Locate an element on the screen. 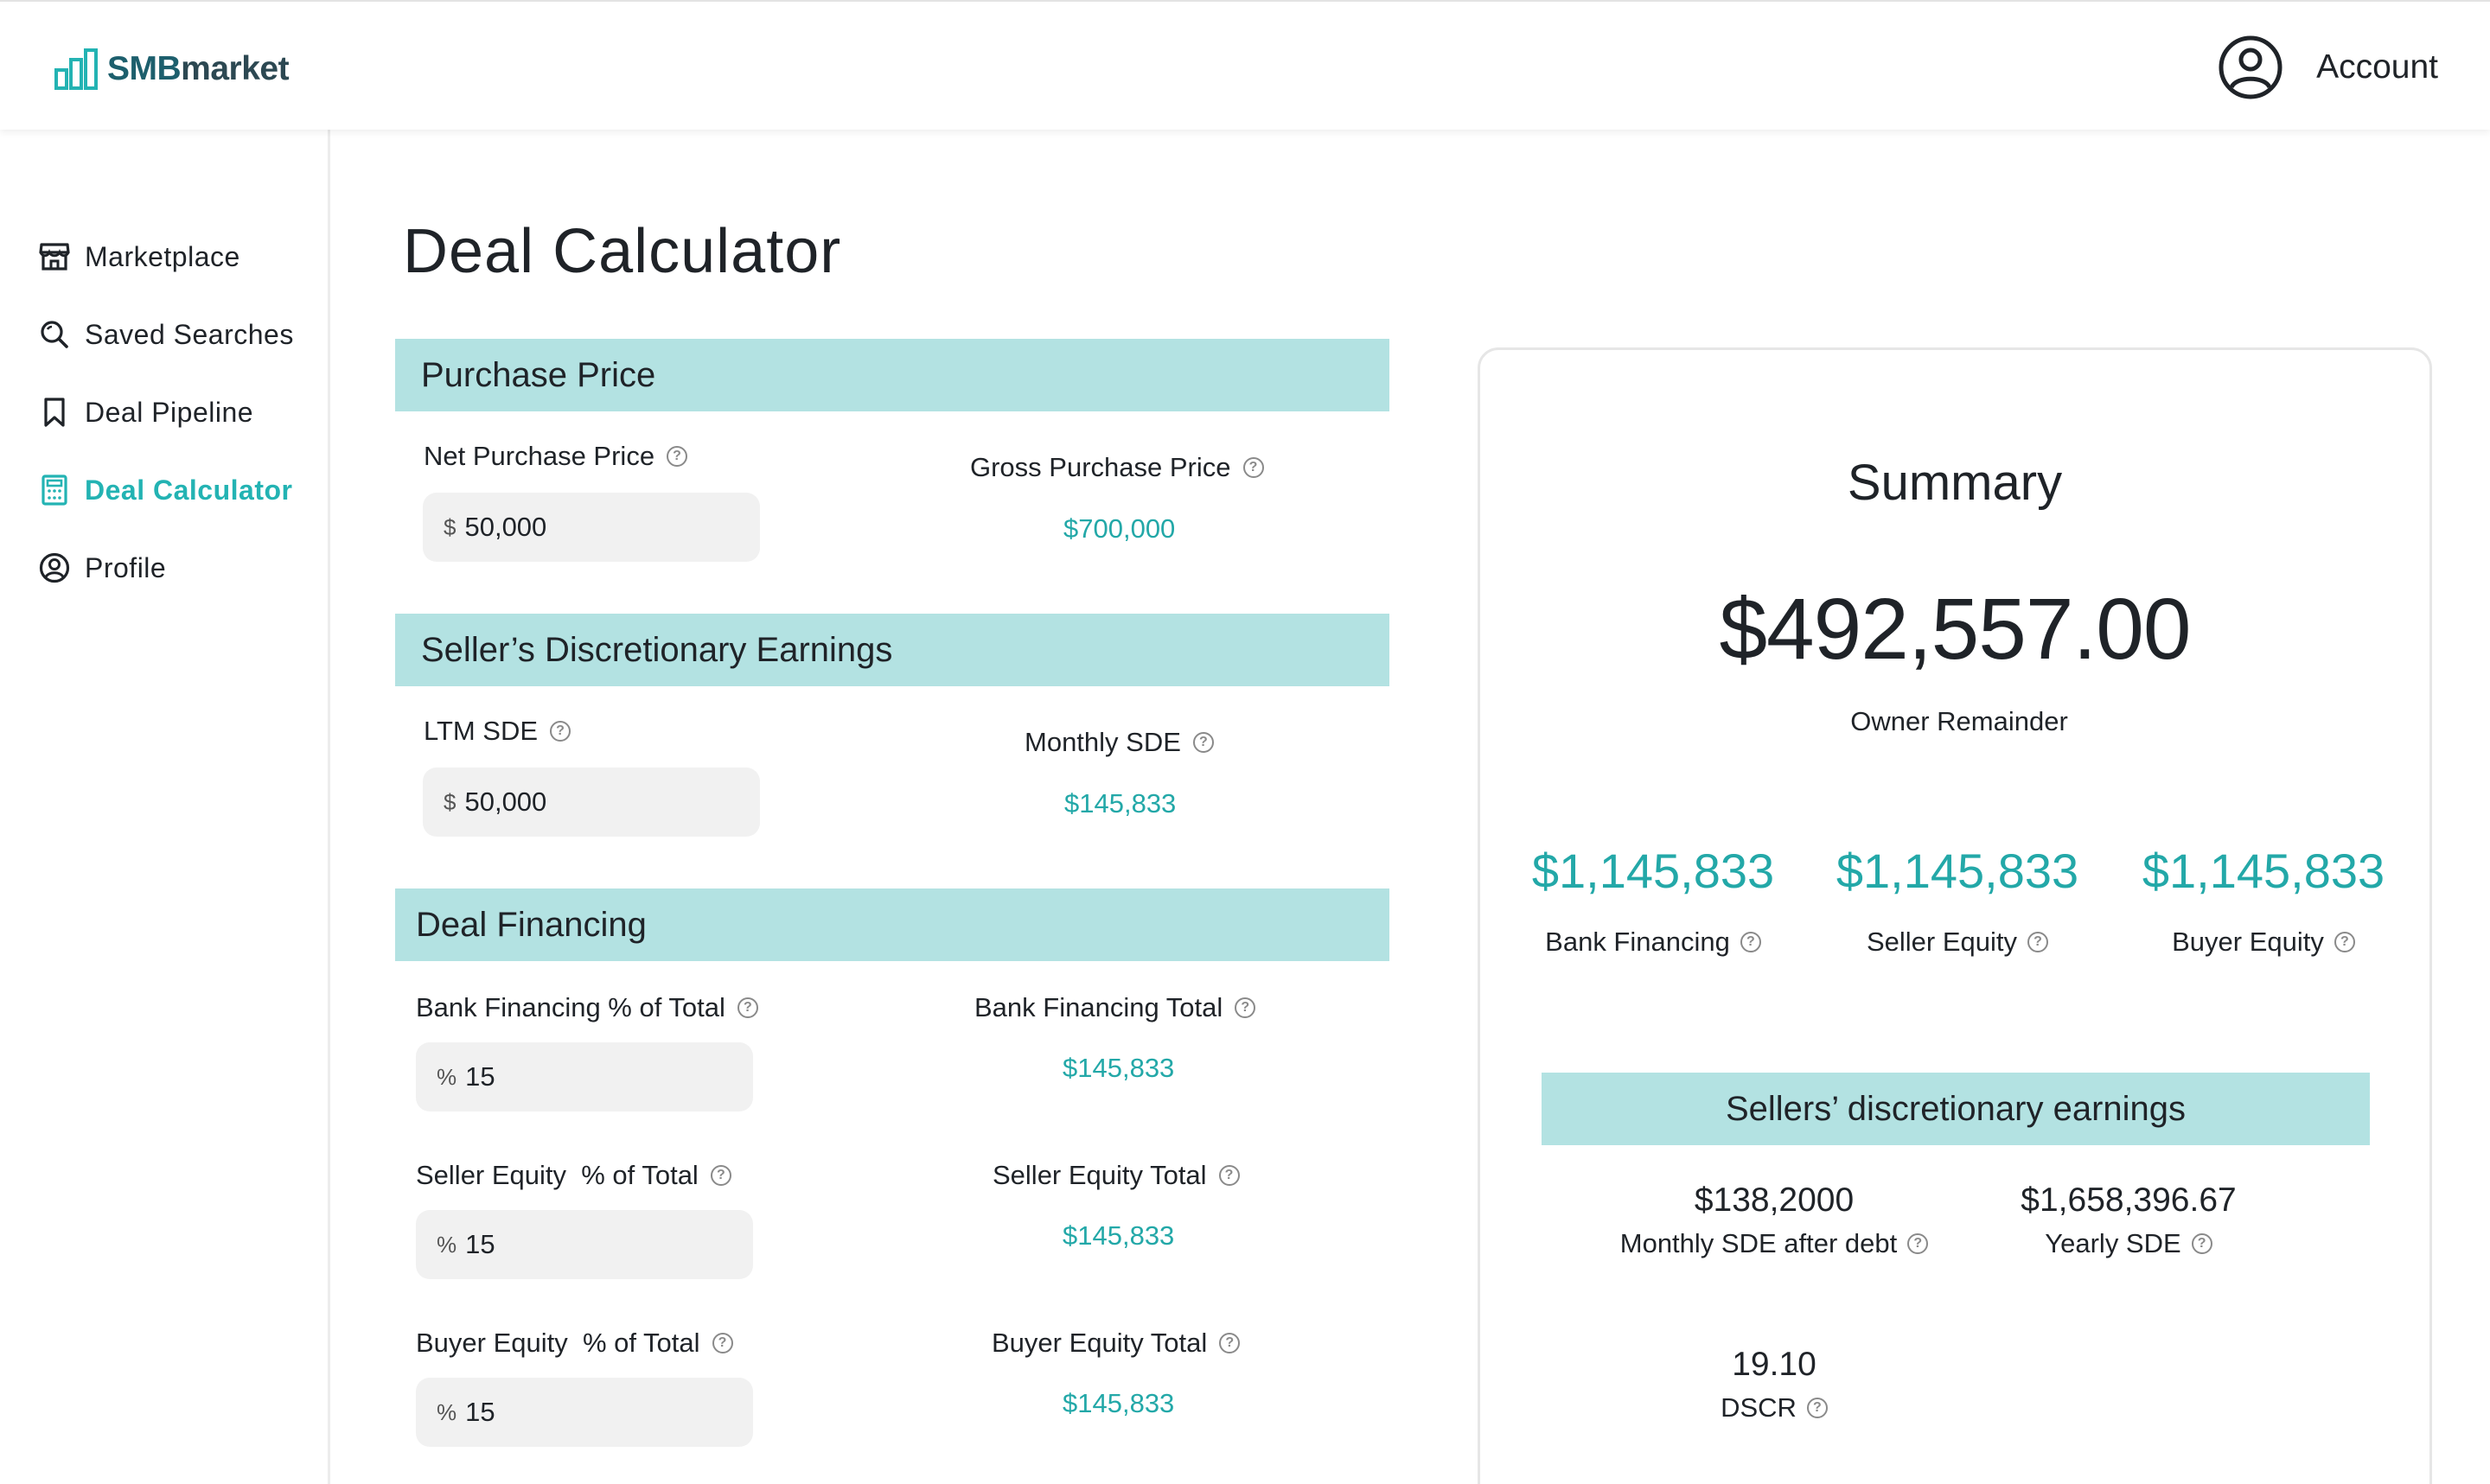 The image size is (2490, 1484). label-text: Monthly SDE after debt is located at coordinates (1758, 1243).